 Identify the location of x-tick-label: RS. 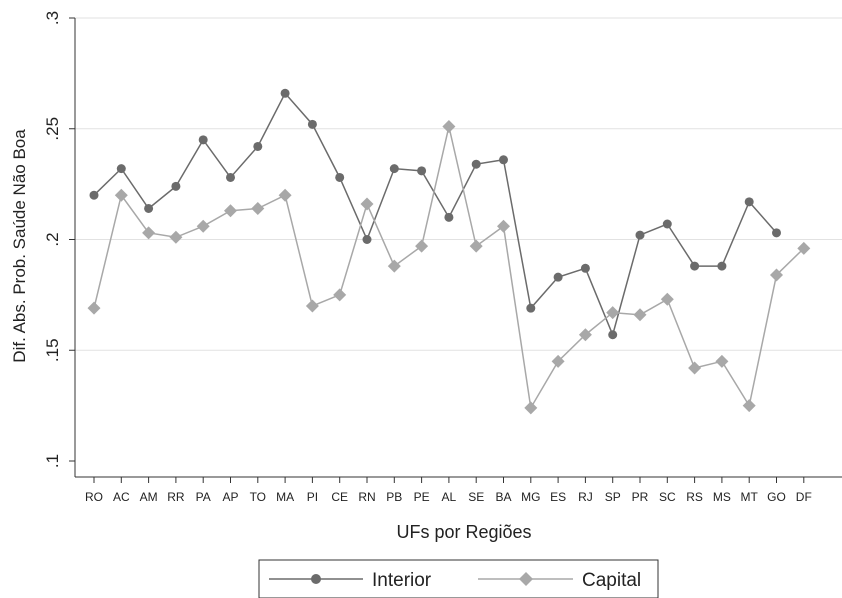
(694, 497).